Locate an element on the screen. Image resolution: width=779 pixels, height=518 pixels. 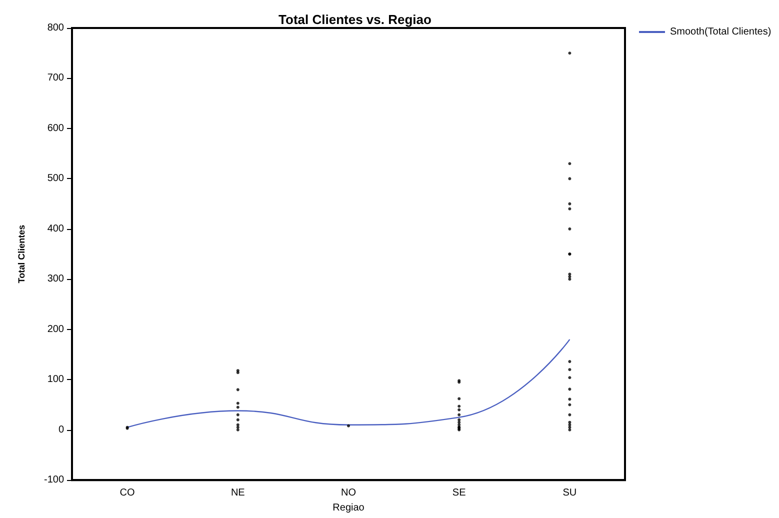
y-tick-label: 400 is located at coordinates (55, 228).